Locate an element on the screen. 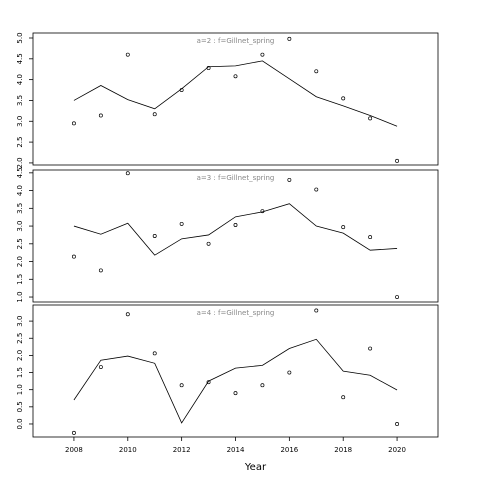 The height and width of the screenshot is (480, 480). panel-title: a=3 : f=Gillnet_spring is located at coordinates (236, 178).